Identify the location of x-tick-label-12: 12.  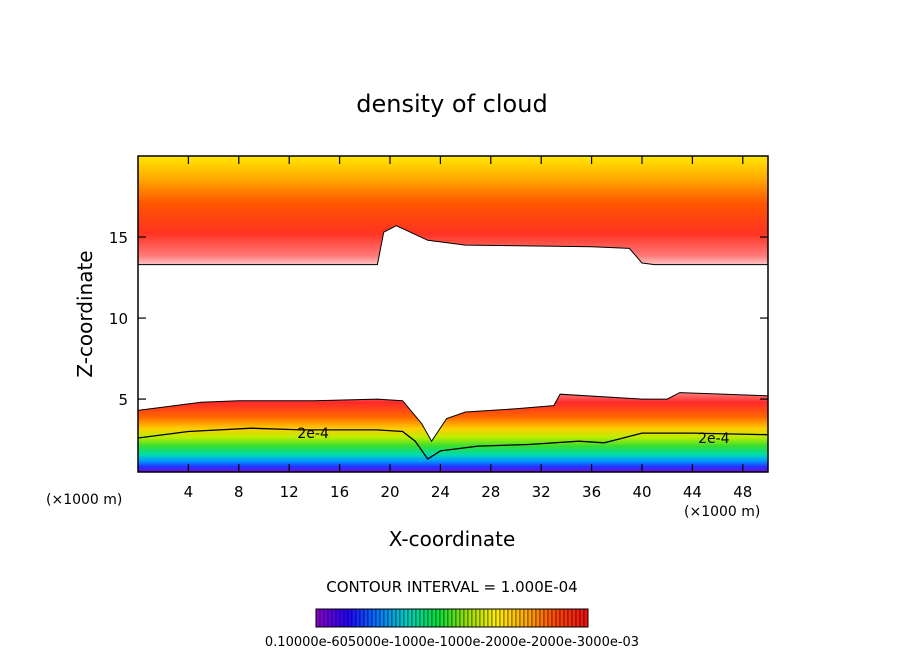
(289, 492).